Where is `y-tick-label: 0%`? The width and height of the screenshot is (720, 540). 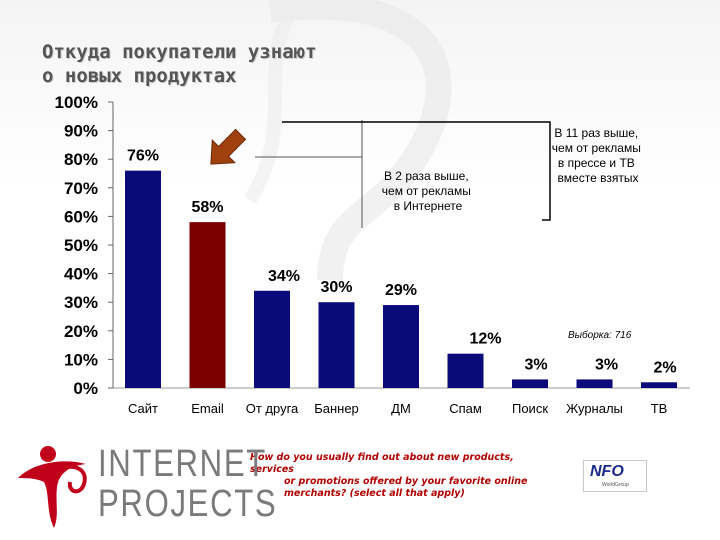
y-tick-label: 0% is located at coordinates (85, 388).